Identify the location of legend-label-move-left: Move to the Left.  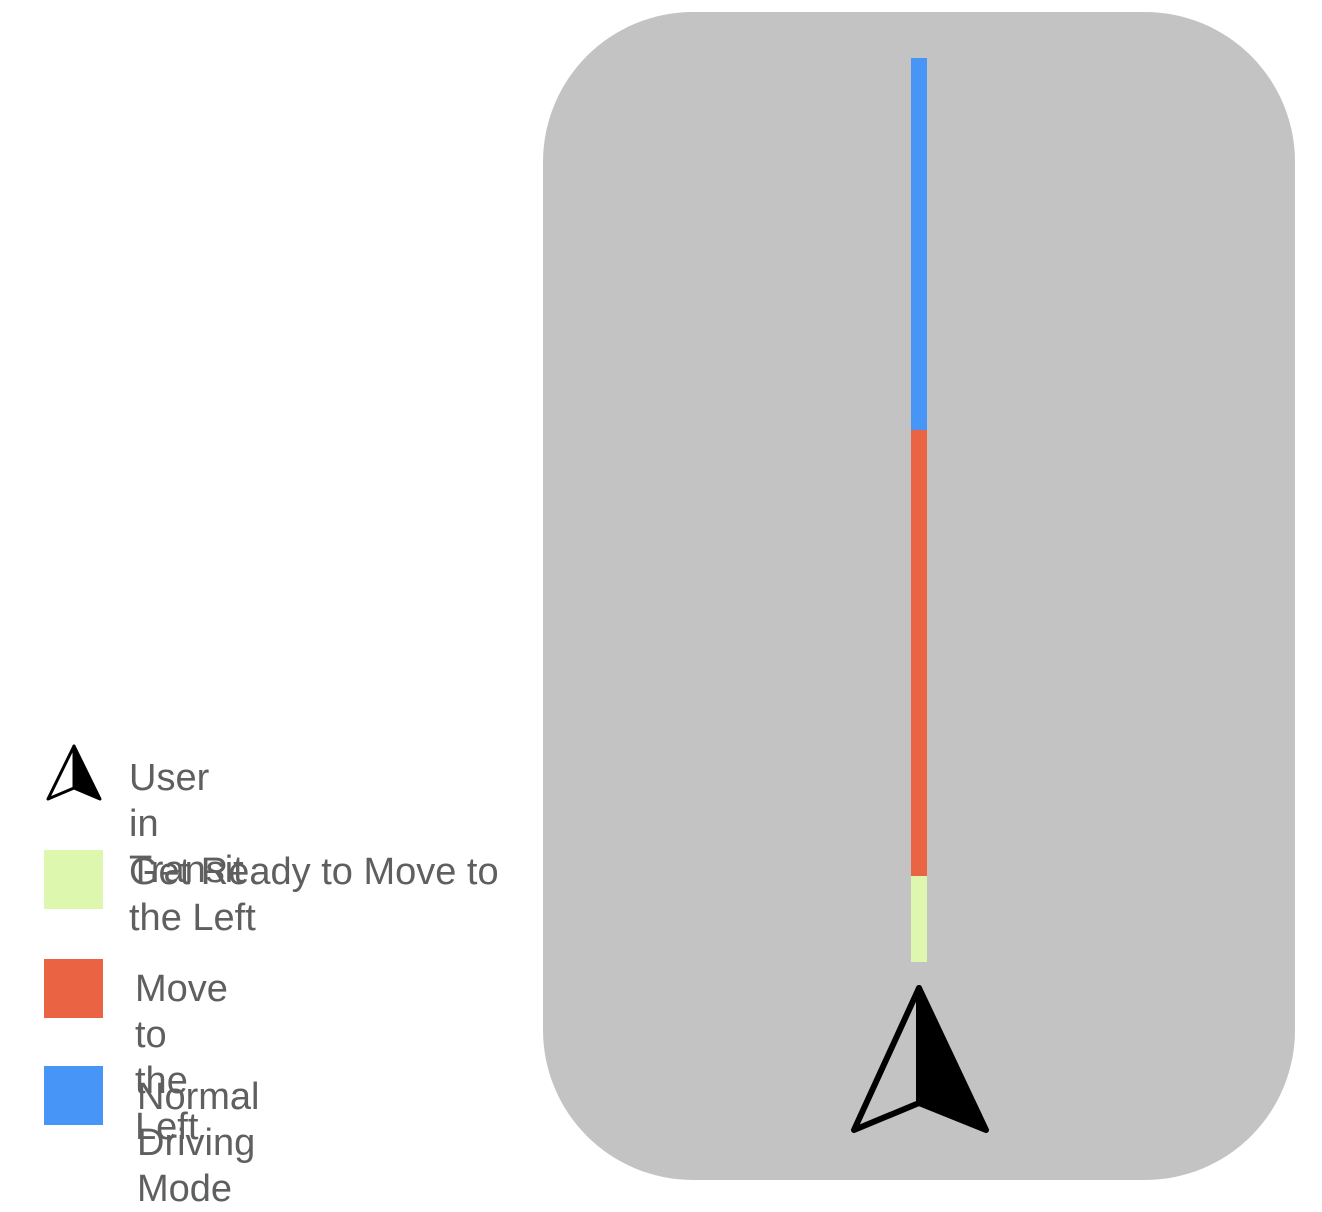
(181, 1058).